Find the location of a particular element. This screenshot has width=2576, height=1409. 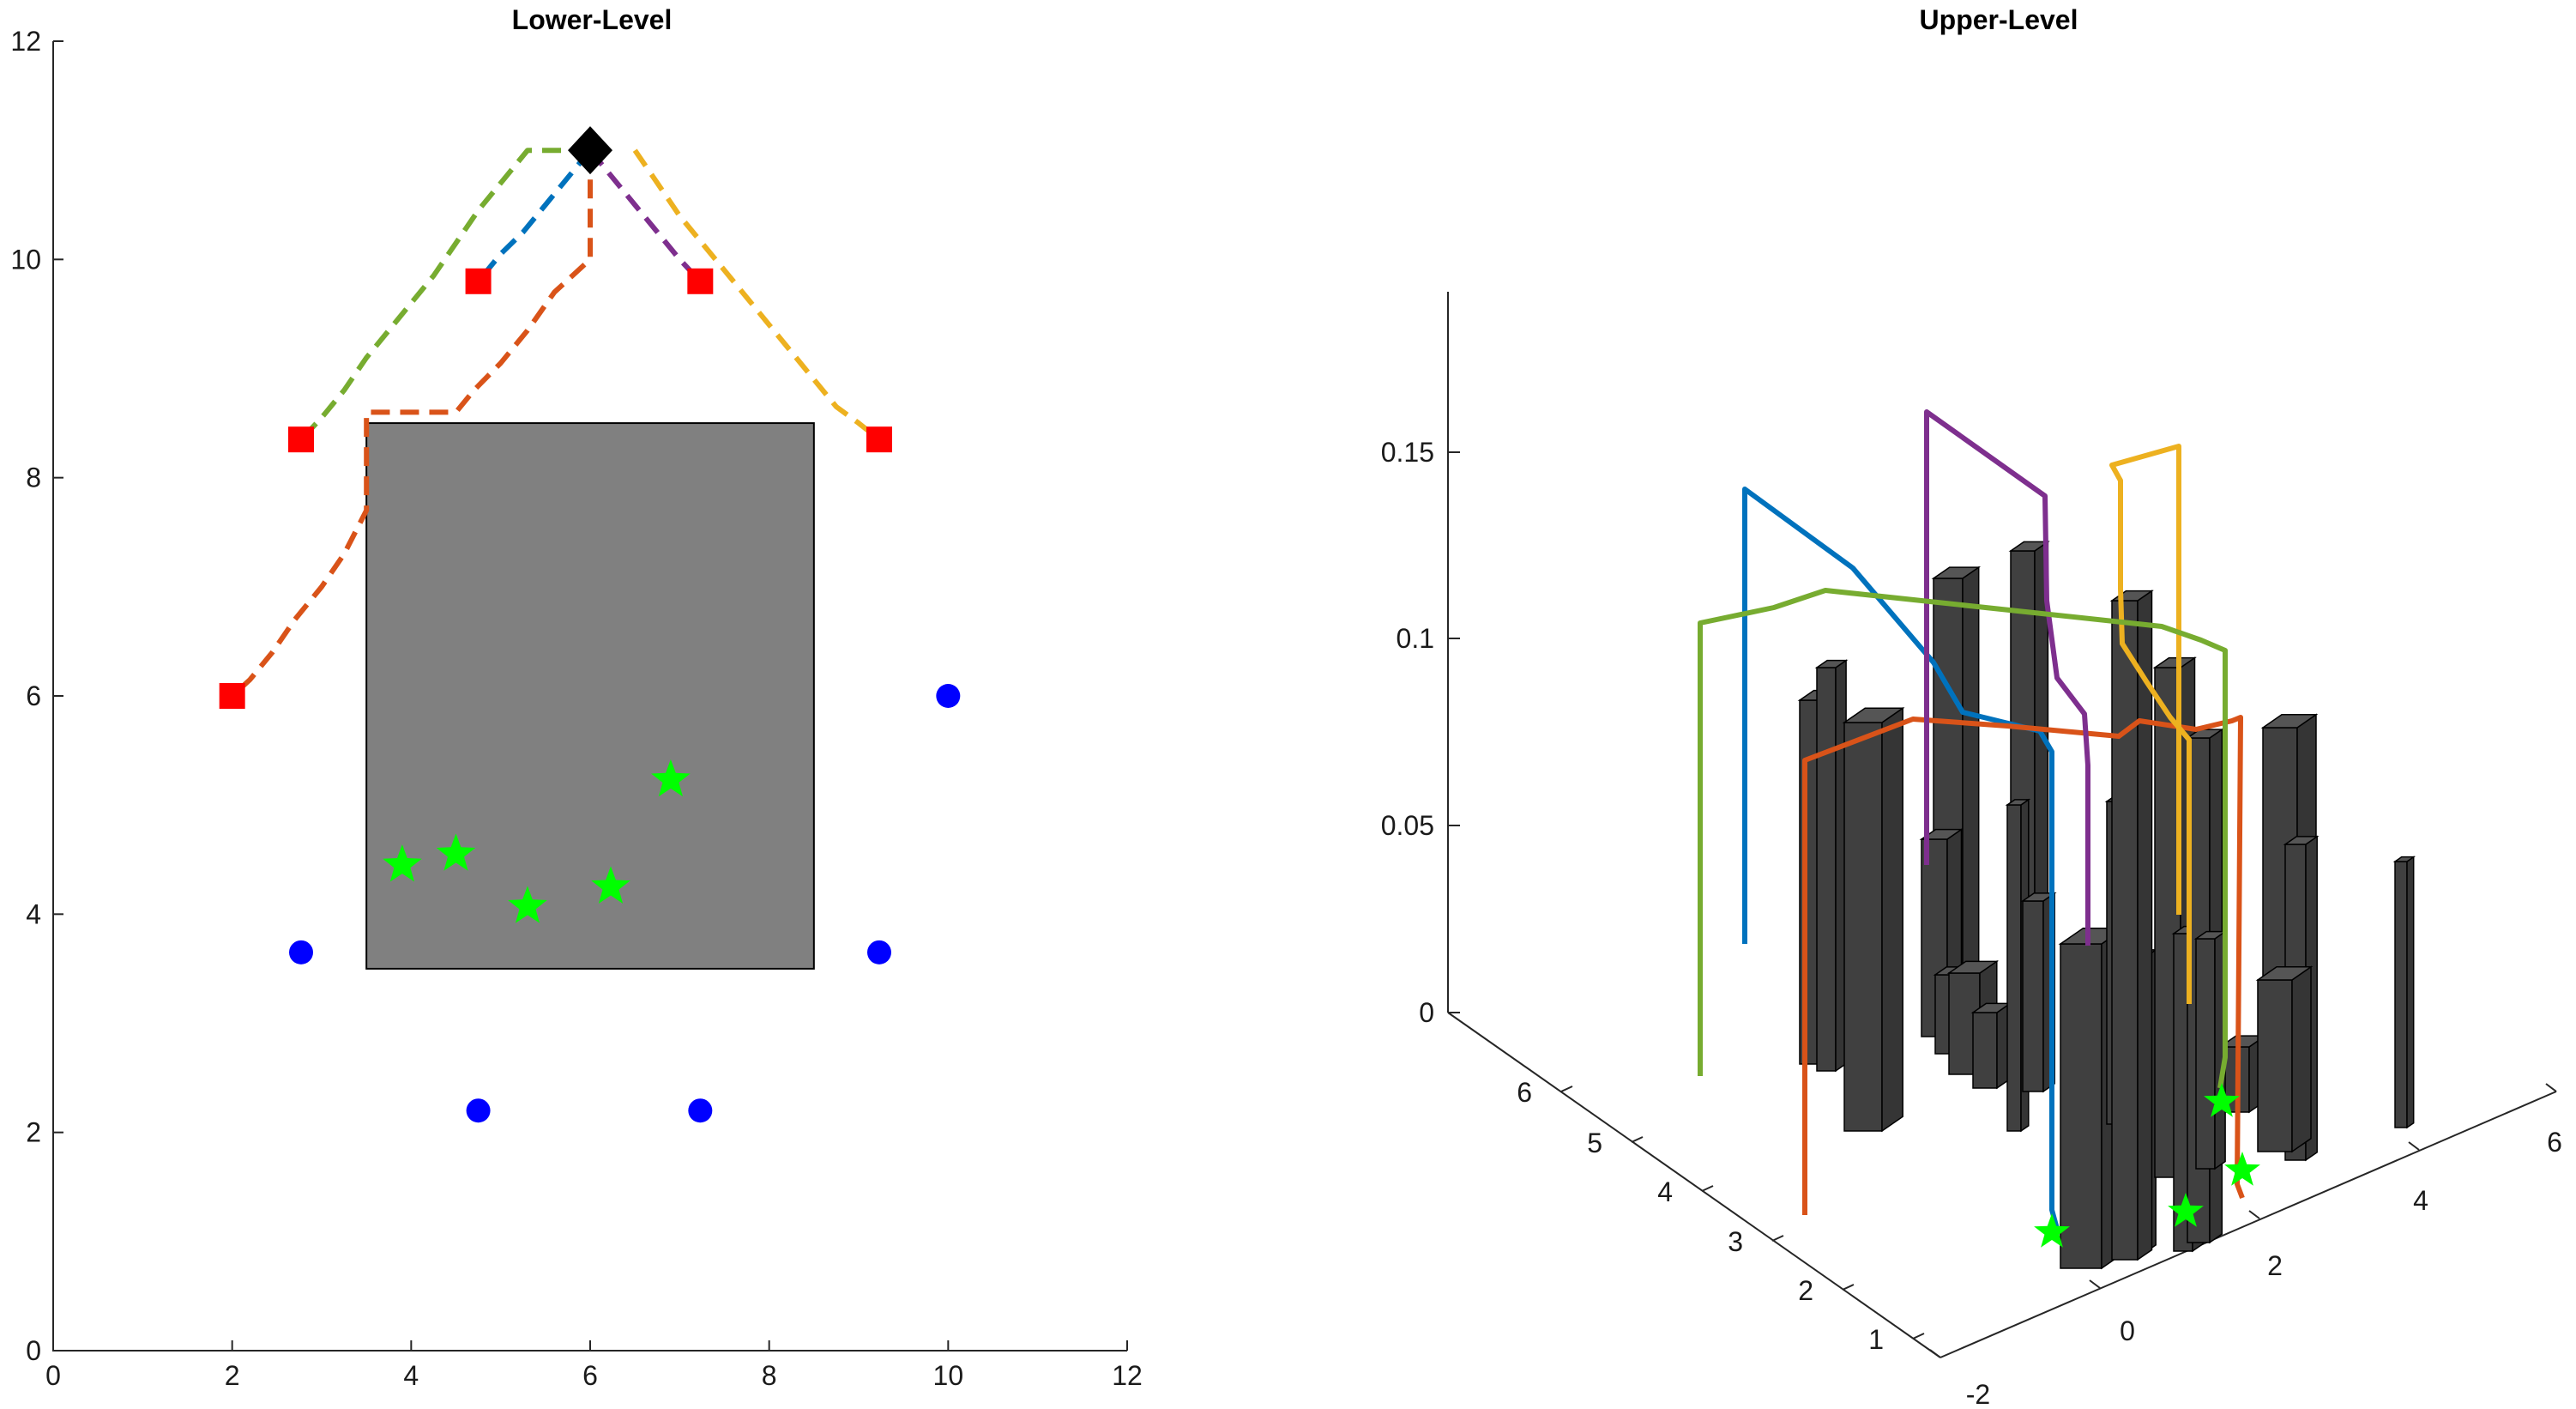

width-axis is located at coordinates (2248, 1224).